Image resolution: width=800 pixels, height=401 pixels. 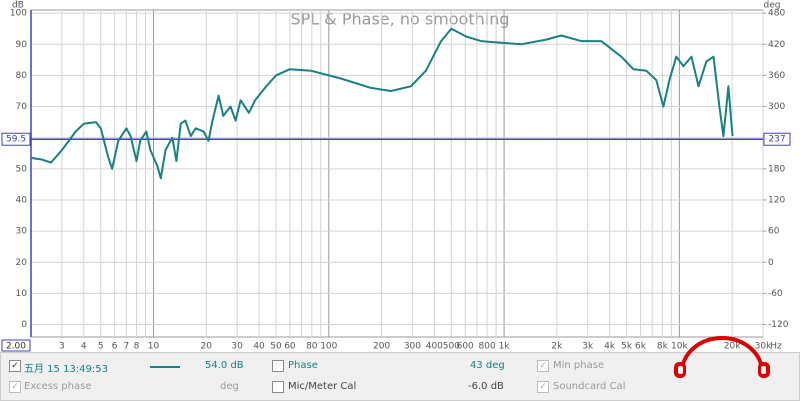 What do you see at coordinates (154, 347) in the screenshot?
I see `x-tick-label: 10` at bounding box center [154, 347].